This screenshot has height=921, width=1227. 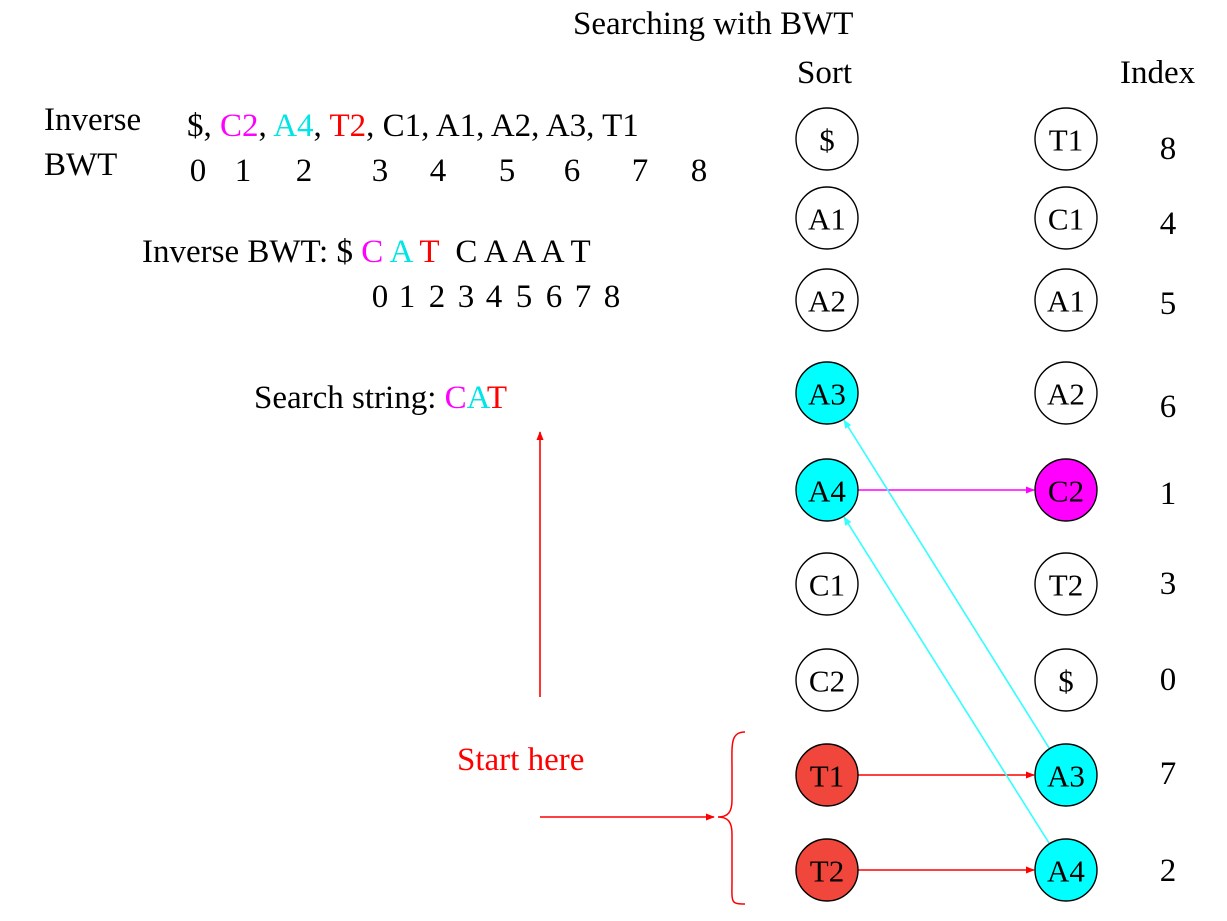 I want to click on inverse-string-index: 3, so click(x=466, y=297).